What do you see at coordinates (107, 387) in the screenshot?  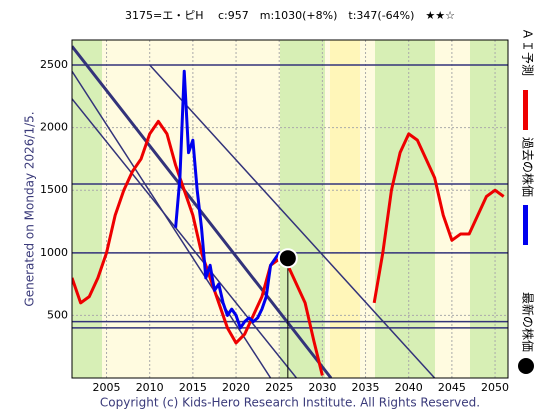 I see `x-tick-label: 2005` at bounding box center [107, 387].